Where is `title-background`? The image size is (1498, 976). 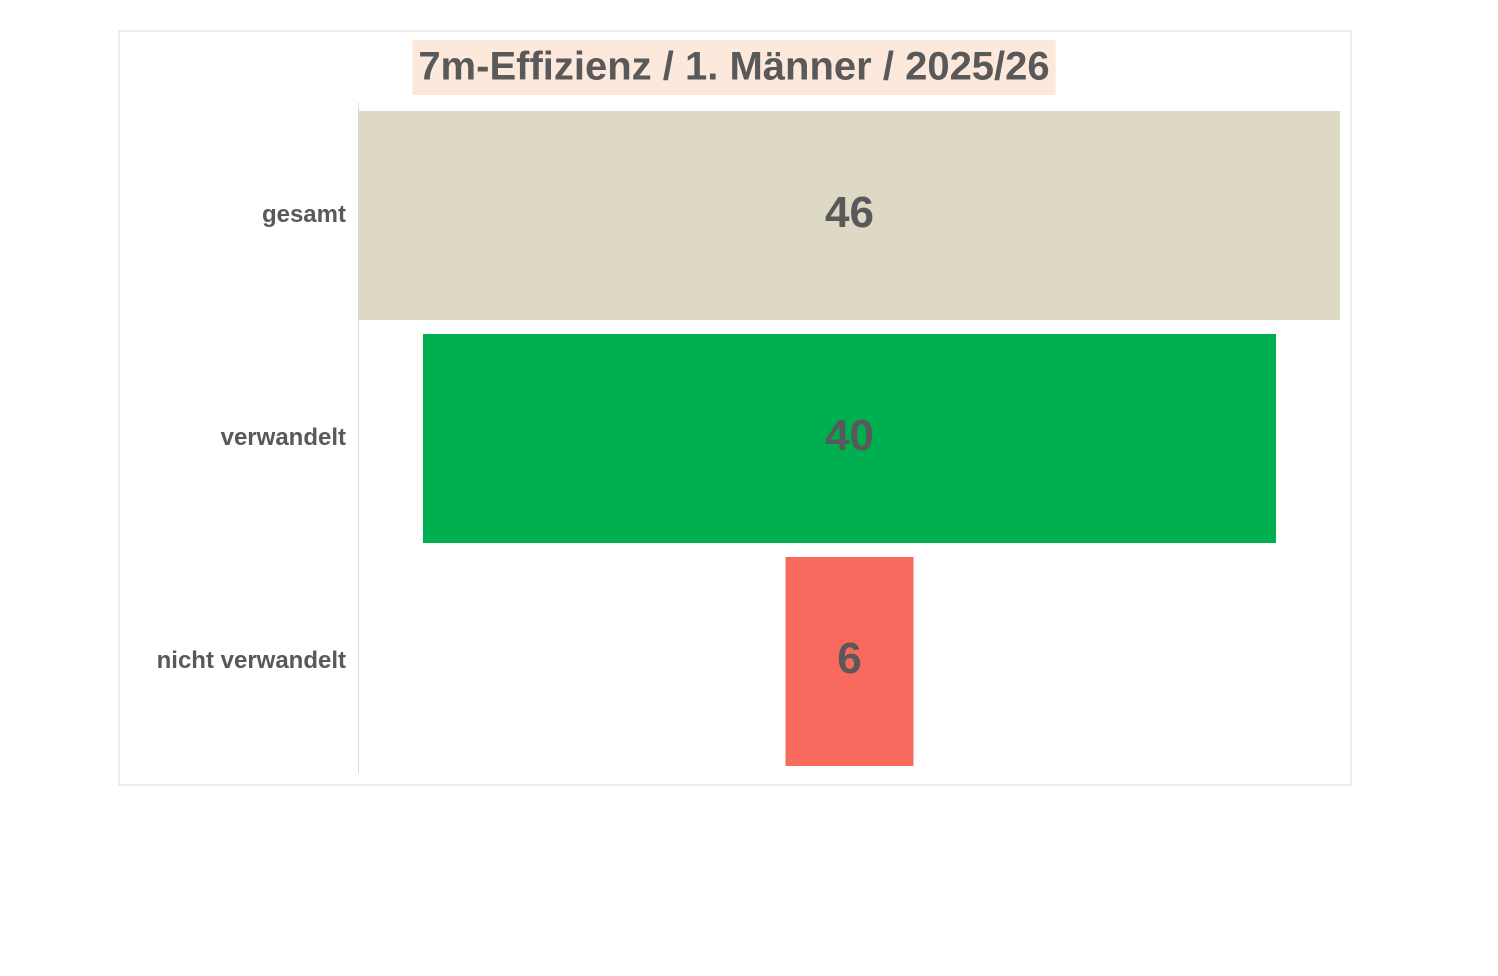 title-background is located at coordinates (734, 67).